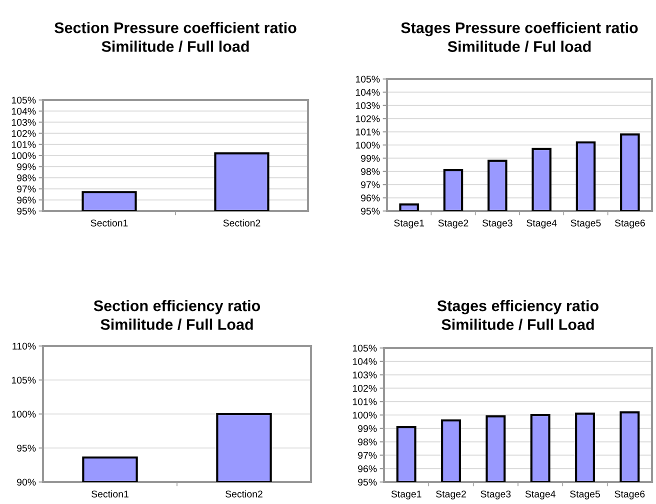 Image resolution: width=656 pixels, height=504 pixels. What do you see at coordinates (24, 346) in the screenshot?
I see `y-tick-label: 110%` at bounding box center [24, 346].